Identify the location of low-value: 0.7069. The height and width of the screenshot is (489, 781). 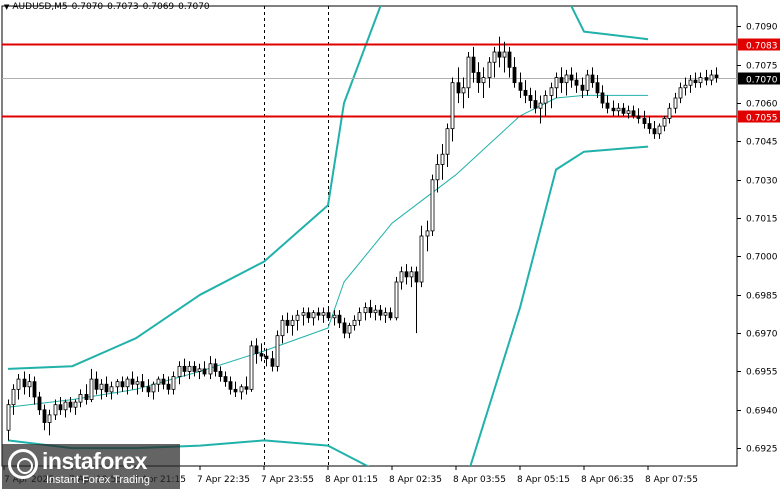
(158, 7).